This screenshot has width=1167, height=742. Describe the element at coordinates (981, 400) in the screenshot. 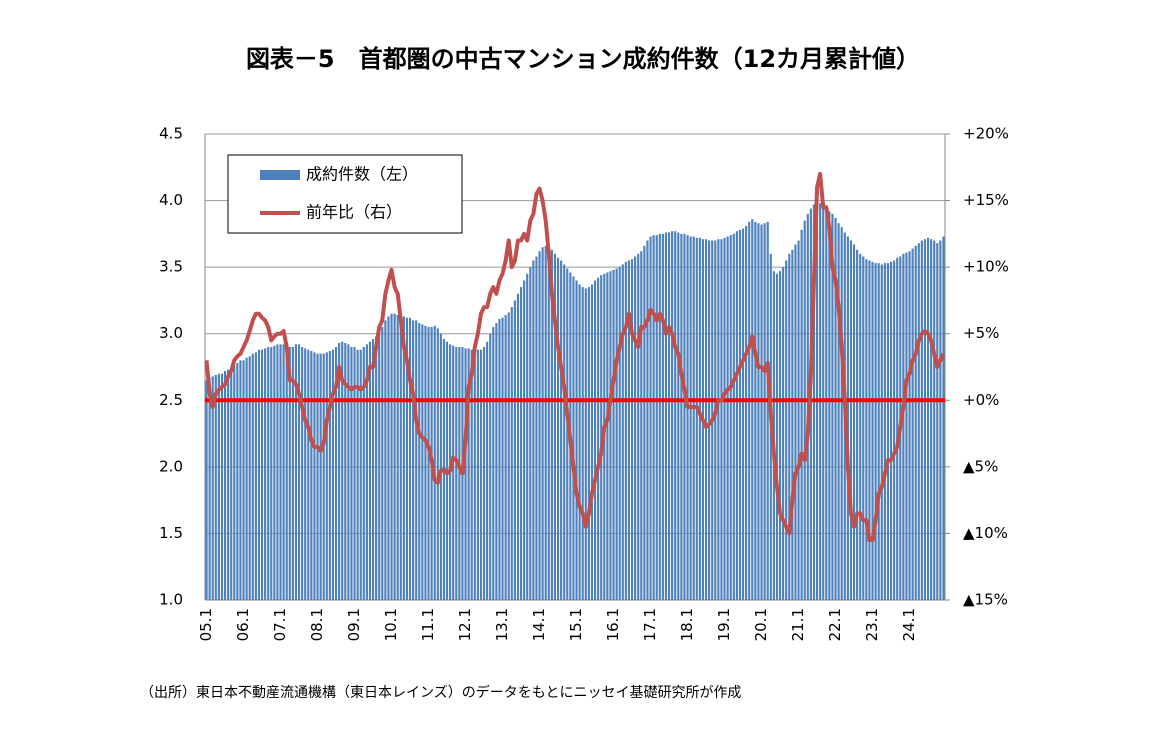

I see `y2-tick-label: +0%` at that location.